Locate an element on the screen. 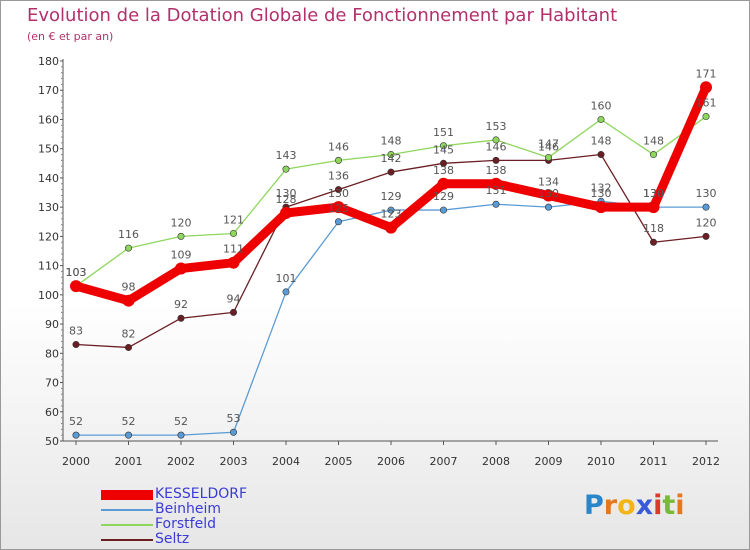 This screenshot has width=750, height=550. data-label-seltz: 148 is located at coordinates (601, 141).